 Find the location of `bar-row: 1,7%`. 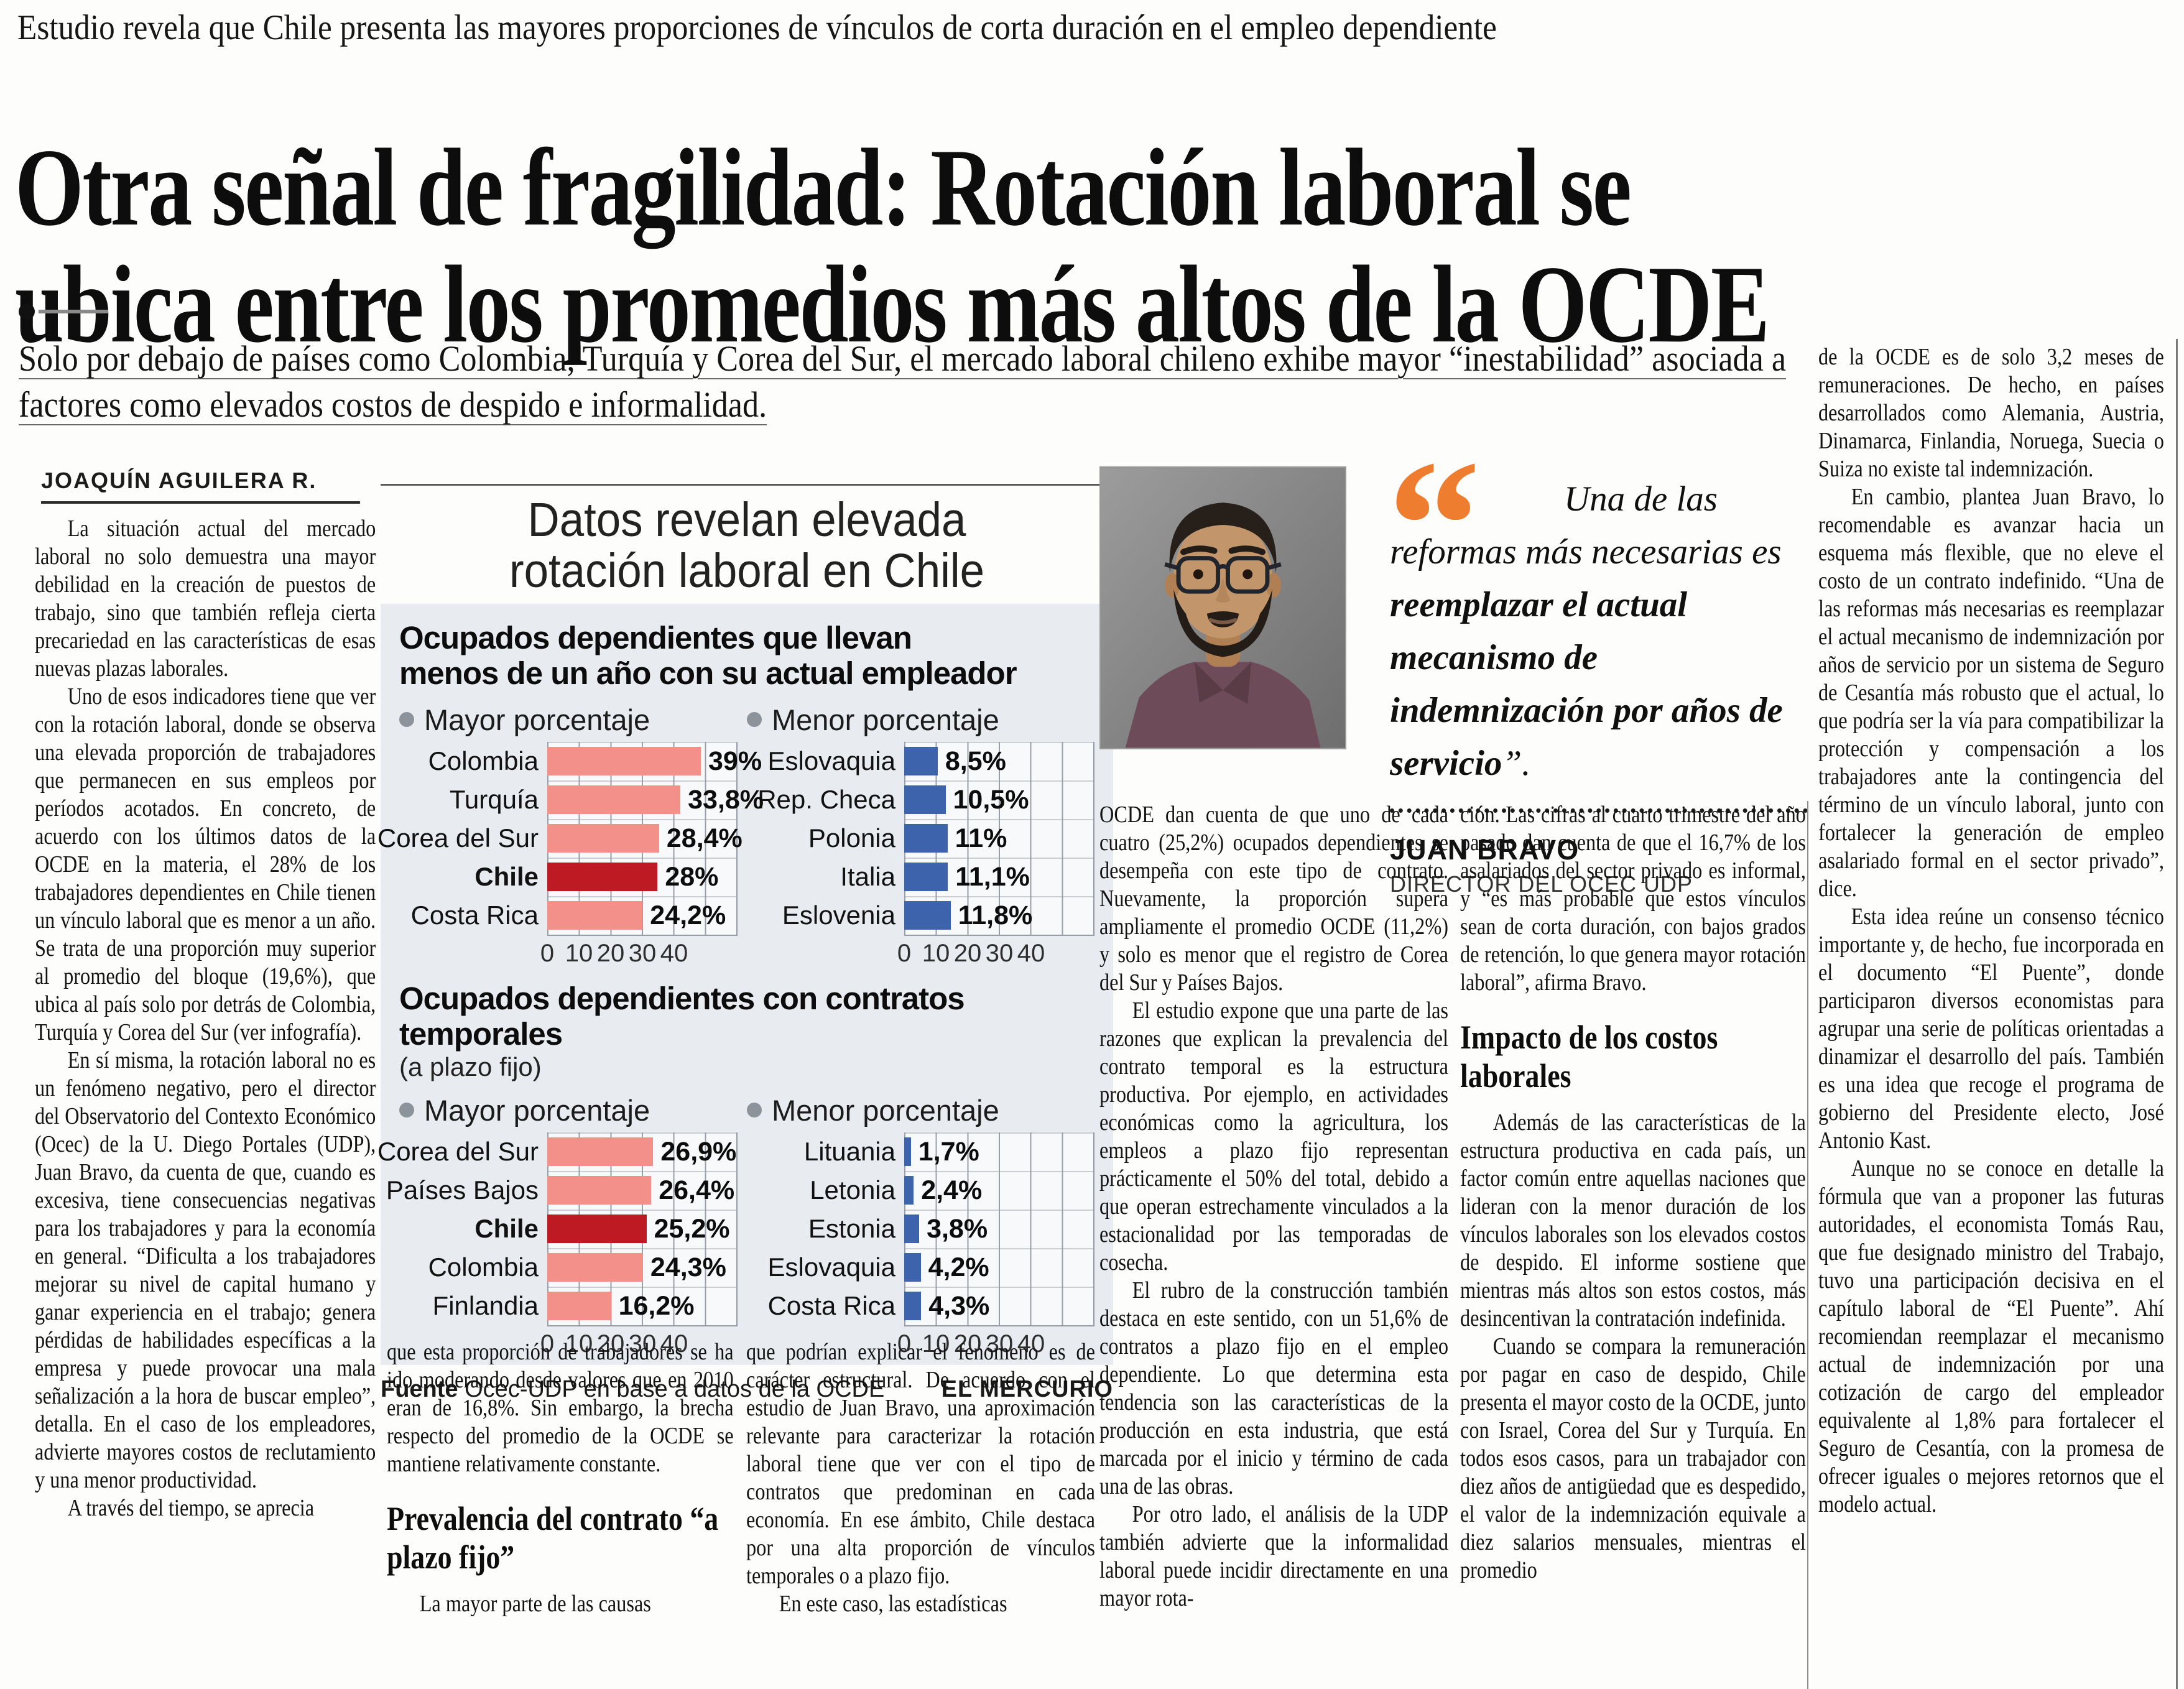

bar-row: 1,7% is located at coordinates (999, 1151).